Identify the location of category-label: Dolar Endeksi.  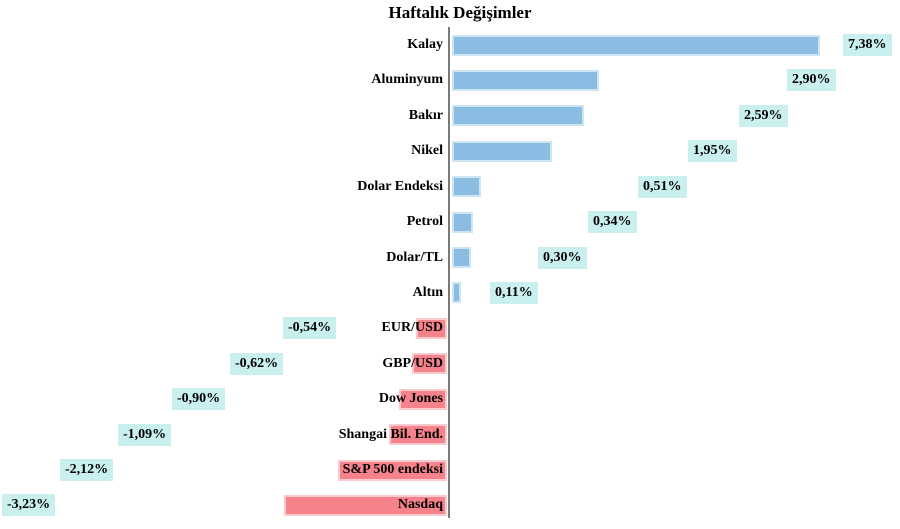
(400, 186).